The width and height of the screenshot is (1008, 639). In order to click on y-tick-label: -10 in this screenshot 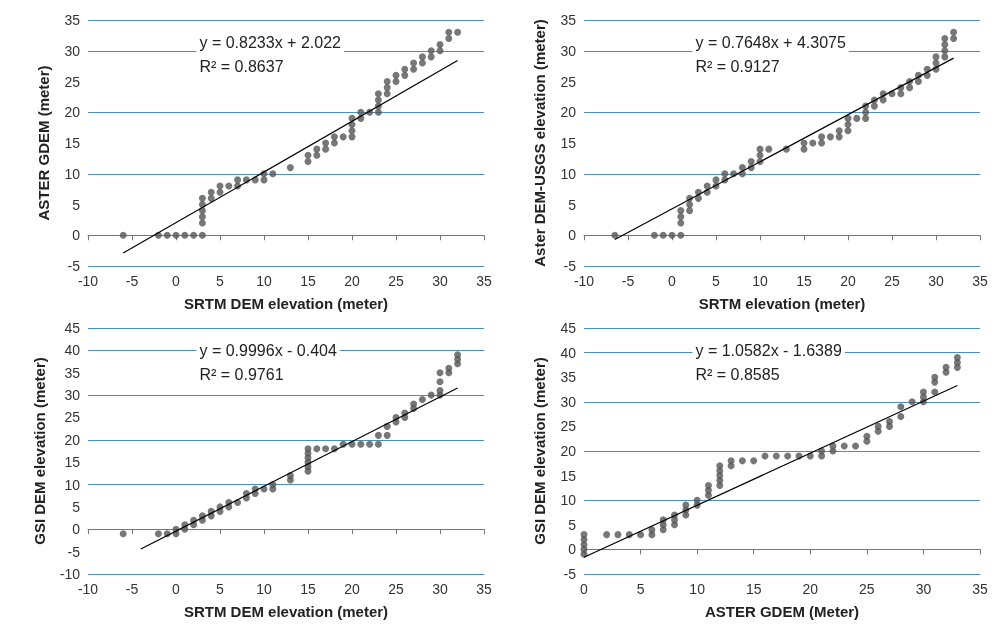, I will do `click(70, 574)`.